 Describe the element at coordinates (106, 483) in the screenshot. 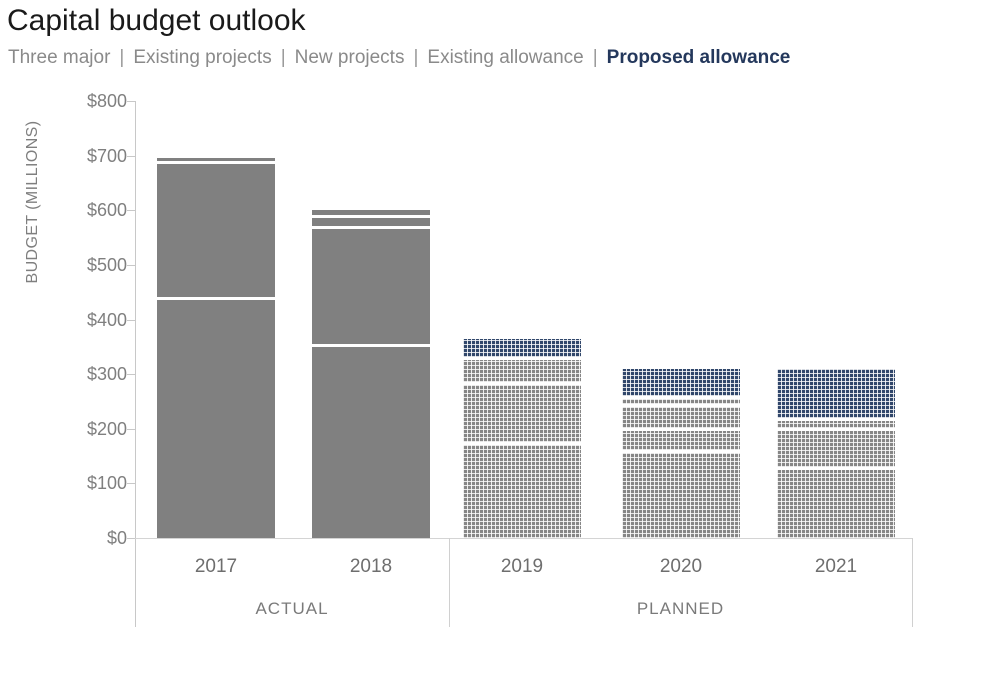

I see `y-tick-label: $100` at that location.